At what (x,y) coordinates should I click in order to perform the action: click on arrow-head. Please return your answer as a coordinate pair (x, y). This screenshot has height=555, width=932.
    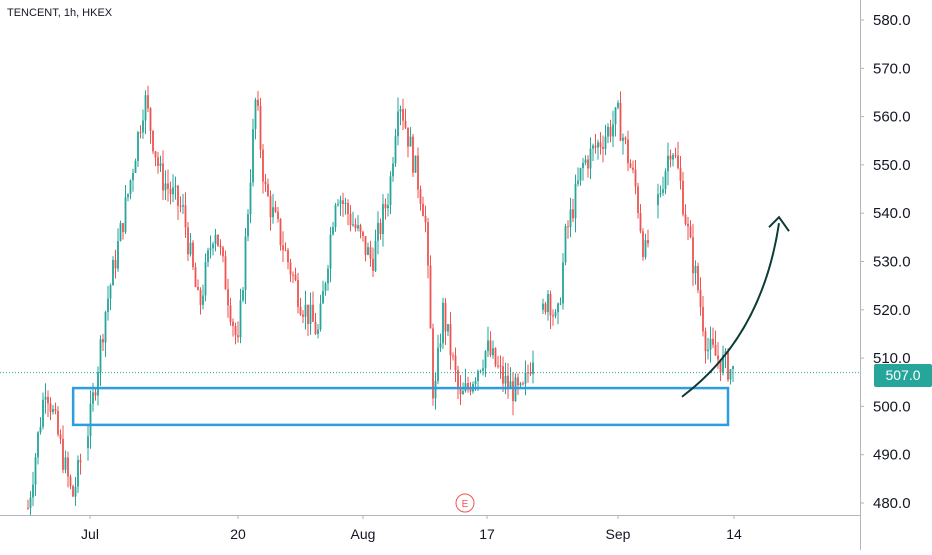
    Looking at the image, I should click on (779, 223).